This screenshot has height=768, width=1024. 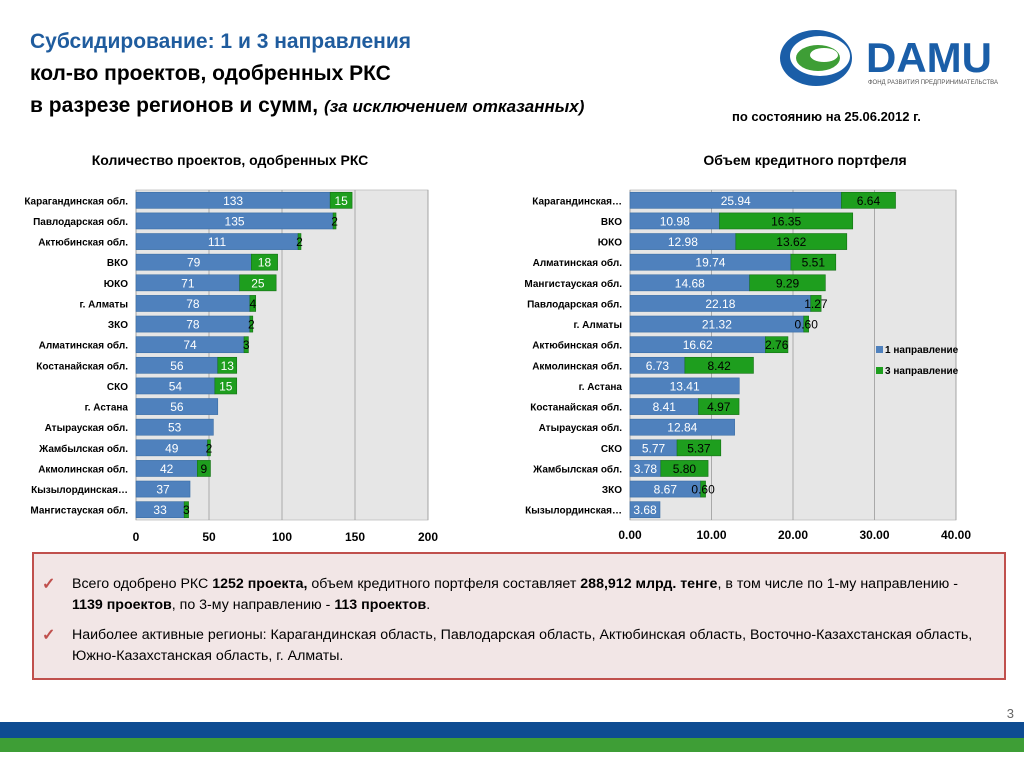 What do you see at coordinates (265, 263) in the screenshot?
I see `data-label-series3: 18` at bounding box center [265, 263].